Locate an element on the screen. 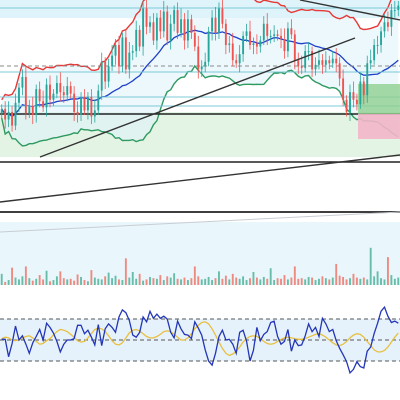 This screenshot has width=400, height=400. oscillator-signal-line is located at coordinates (200, 339).